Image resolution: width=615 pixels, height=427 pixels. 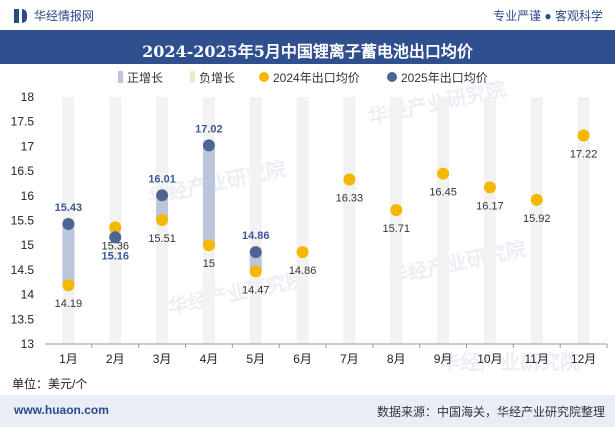 I want to click on x-tick-label: 1月, so click(x=68, y=359).